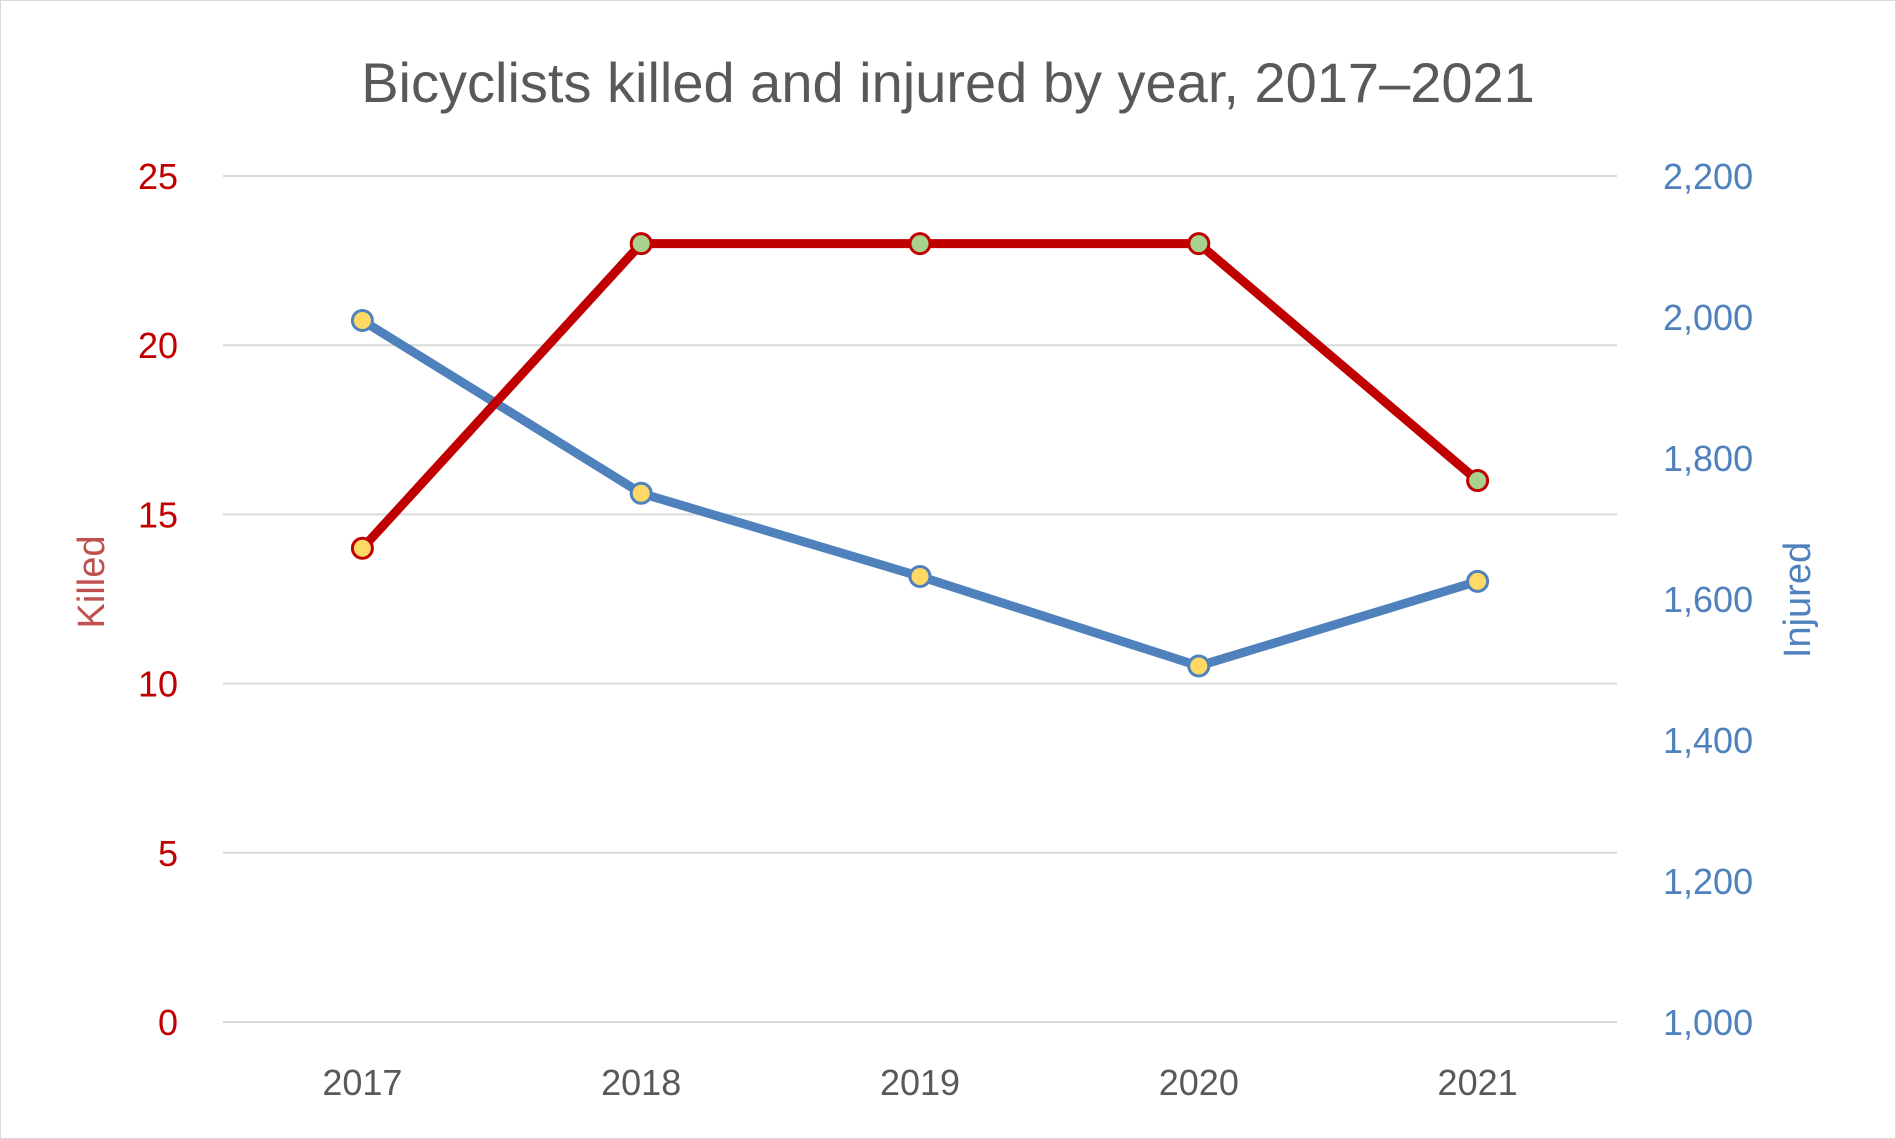 This screenshot has height=1139, width=1896. I want to click on right-axis-ticks: 1,000 1,200 1,400 1,600 1,800 2,000 2,200, so click(1708, 599).